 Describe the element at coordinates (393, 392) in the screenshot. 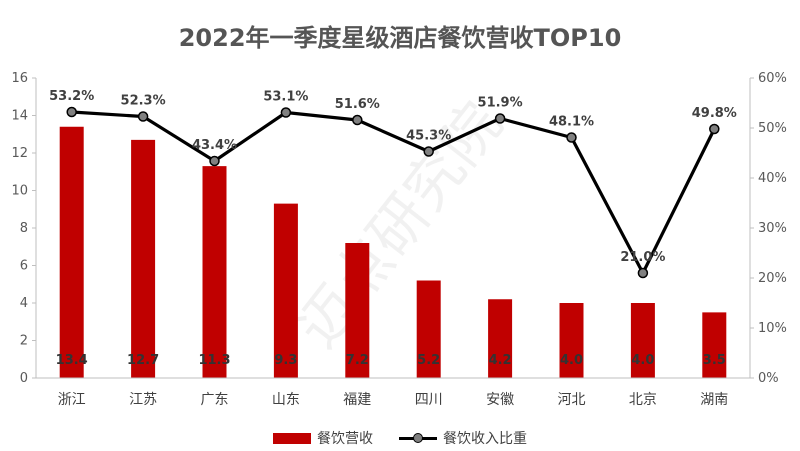

I see `category-axis: 浙江 江苏 广东 山东 福建 四川 安徽 河北 北京 湖南` at that location.